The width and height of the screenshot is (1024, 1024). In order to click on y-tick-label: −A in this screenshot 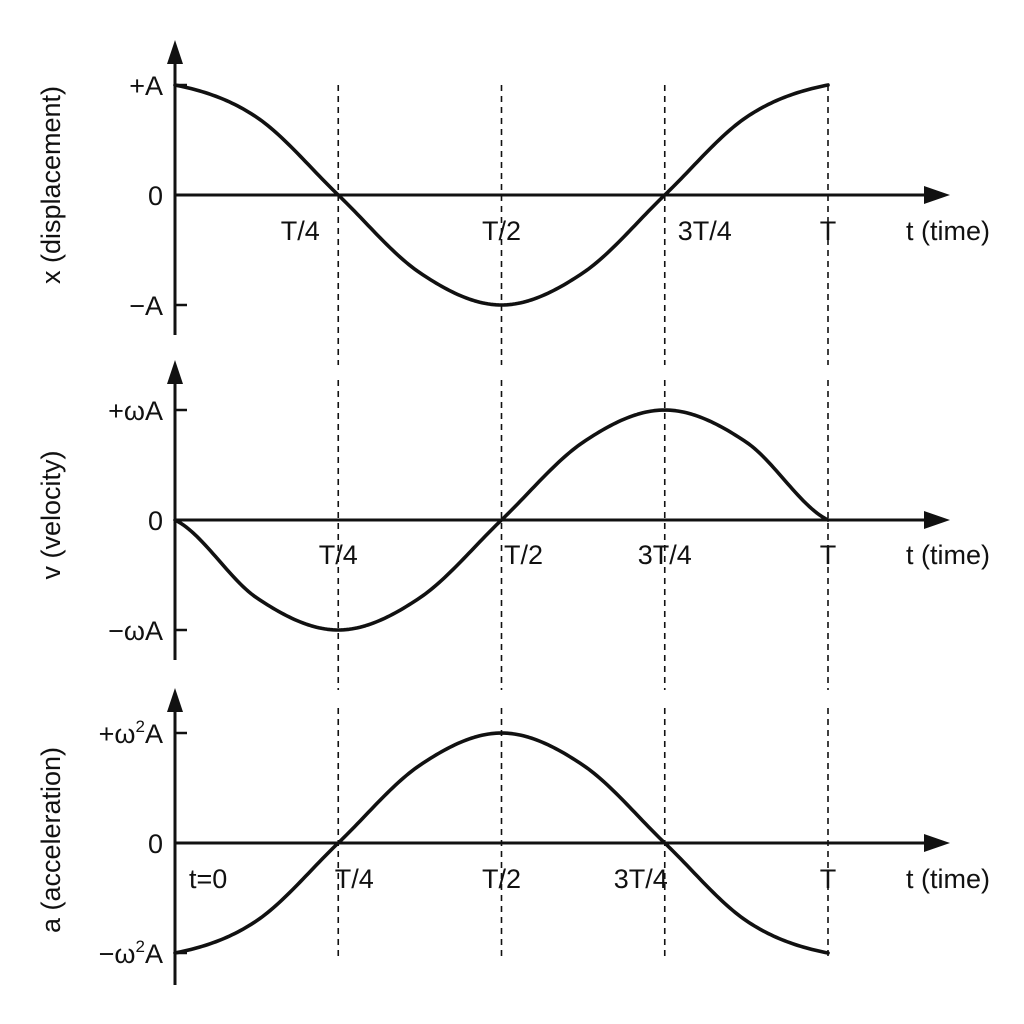, I will do `click(146, 306)`.